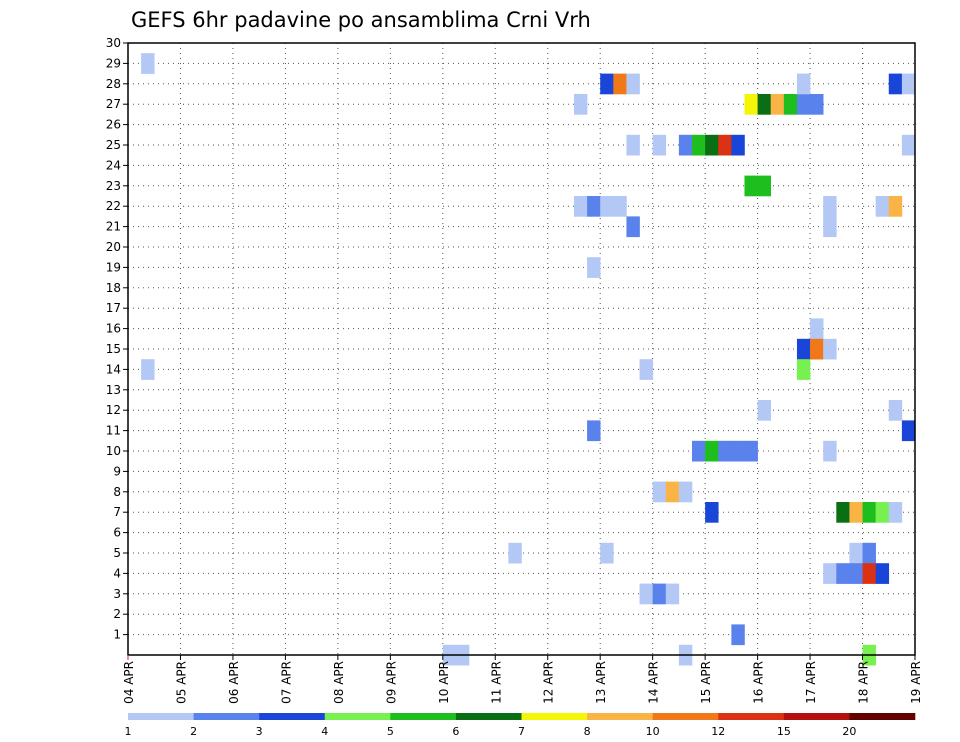  What do you see at coordinates (117, 635) in the screenshot?
I see `y-tick-label: 1` at bounding box center [117, 635].